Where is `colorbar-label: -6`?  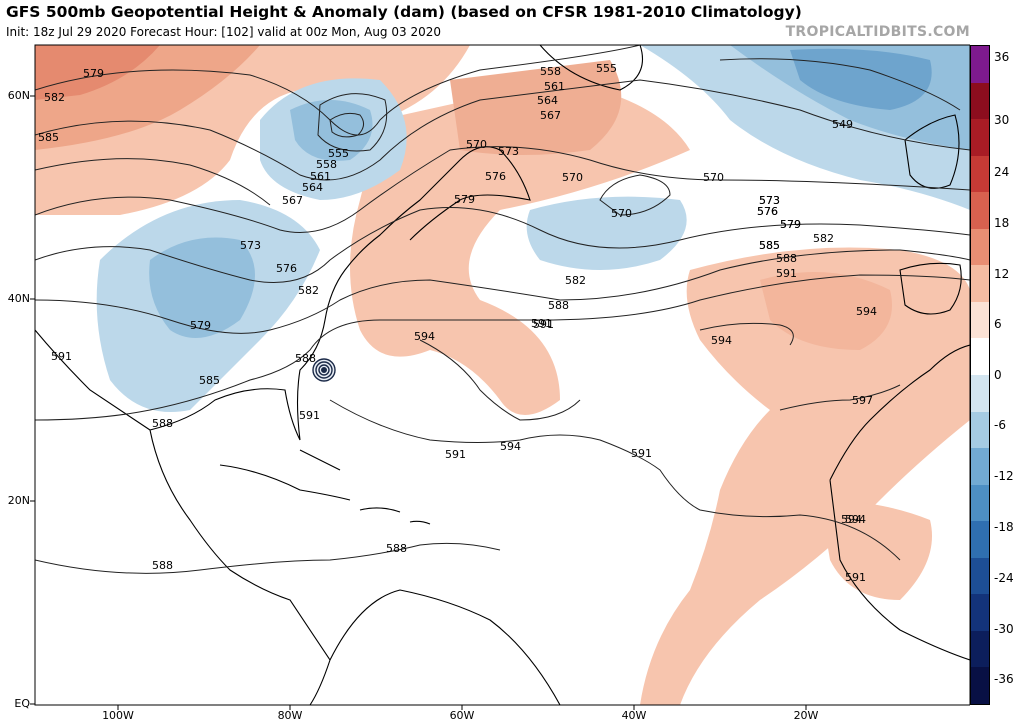
colorbar-label: -6 is located at coordinates (1000, 425).